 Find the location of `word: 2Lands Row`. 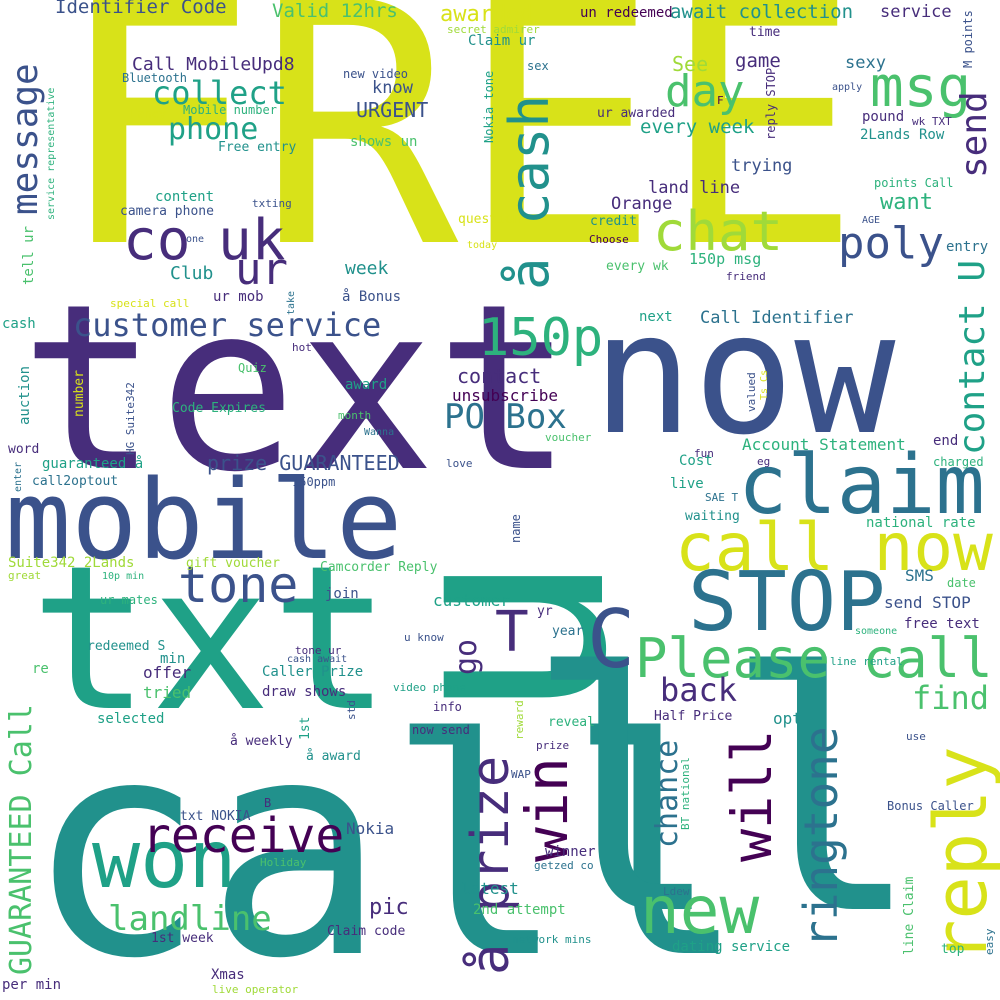

word: 2Lands Row is located at coordinates (902, 135).